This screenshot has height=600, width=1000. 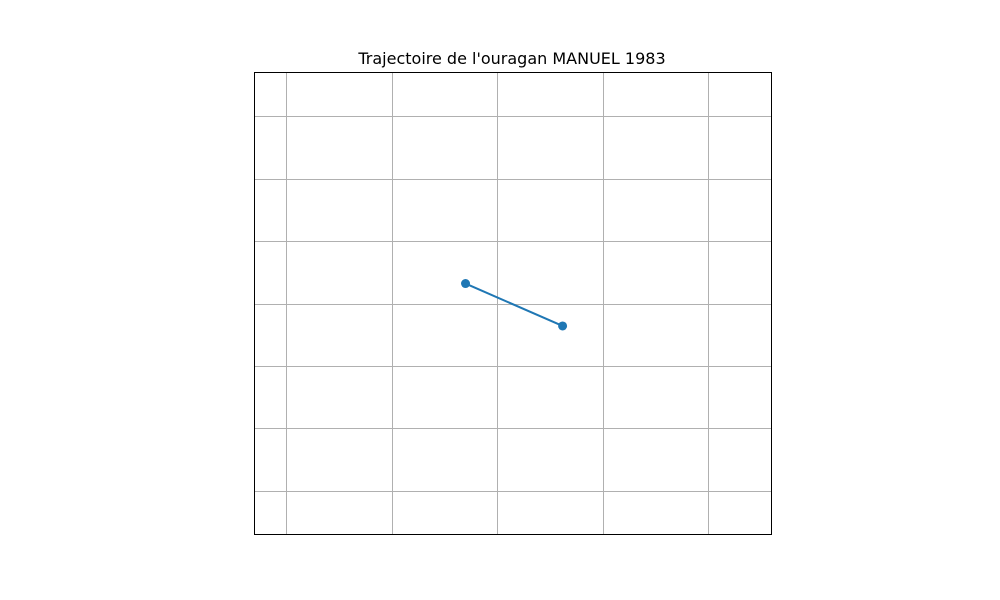 I want to click on plot-area, so click(x=514, y=305).